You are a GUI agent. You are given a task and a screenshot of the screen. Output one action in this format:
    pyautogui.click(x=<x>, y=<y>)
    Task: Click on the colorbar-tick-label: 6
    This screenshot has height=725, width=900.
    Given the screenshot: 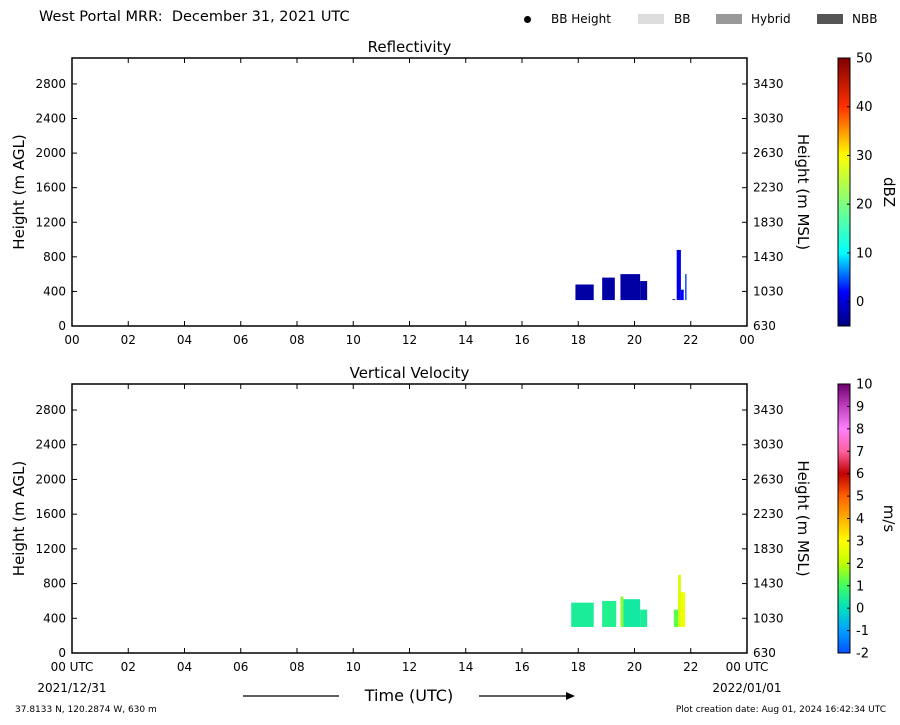 What is the action you would take?
    pyautogui.click(x=860, y=474)
    